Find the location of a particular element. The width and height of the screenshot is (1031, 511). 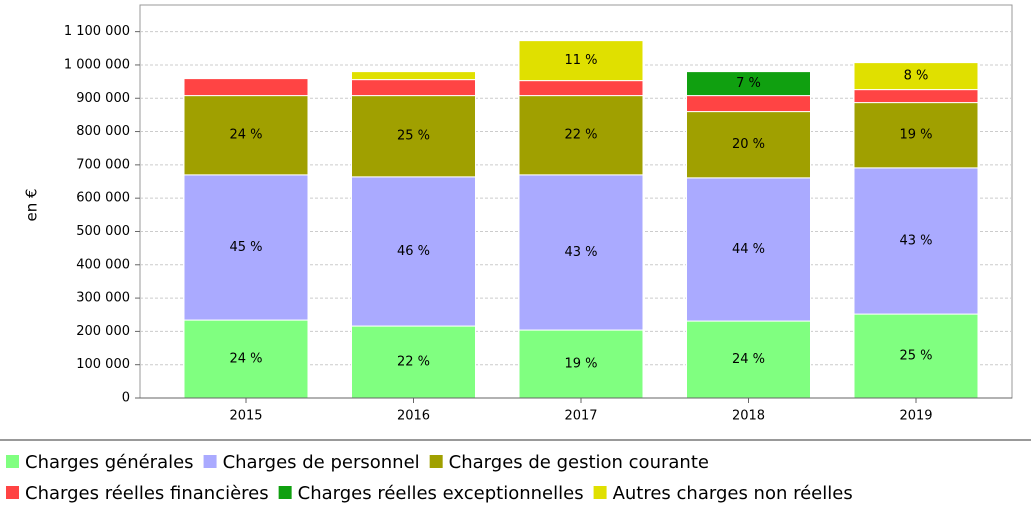

legend-label: Charges réelles financières is located at coordinates (147, 493).